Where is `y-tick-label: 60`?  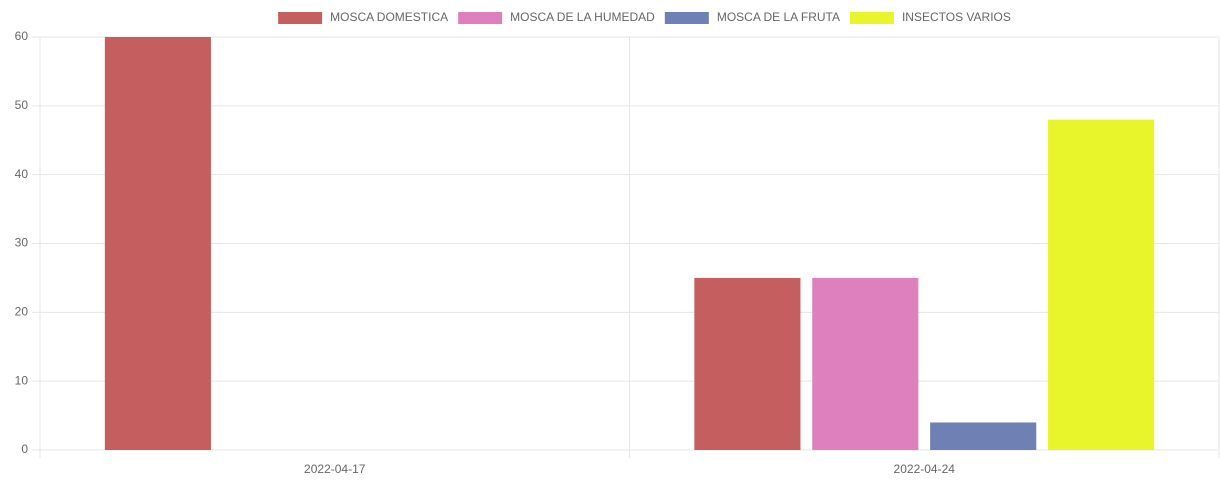
y-tick-label: 60 is located at coordinates (22, 36).